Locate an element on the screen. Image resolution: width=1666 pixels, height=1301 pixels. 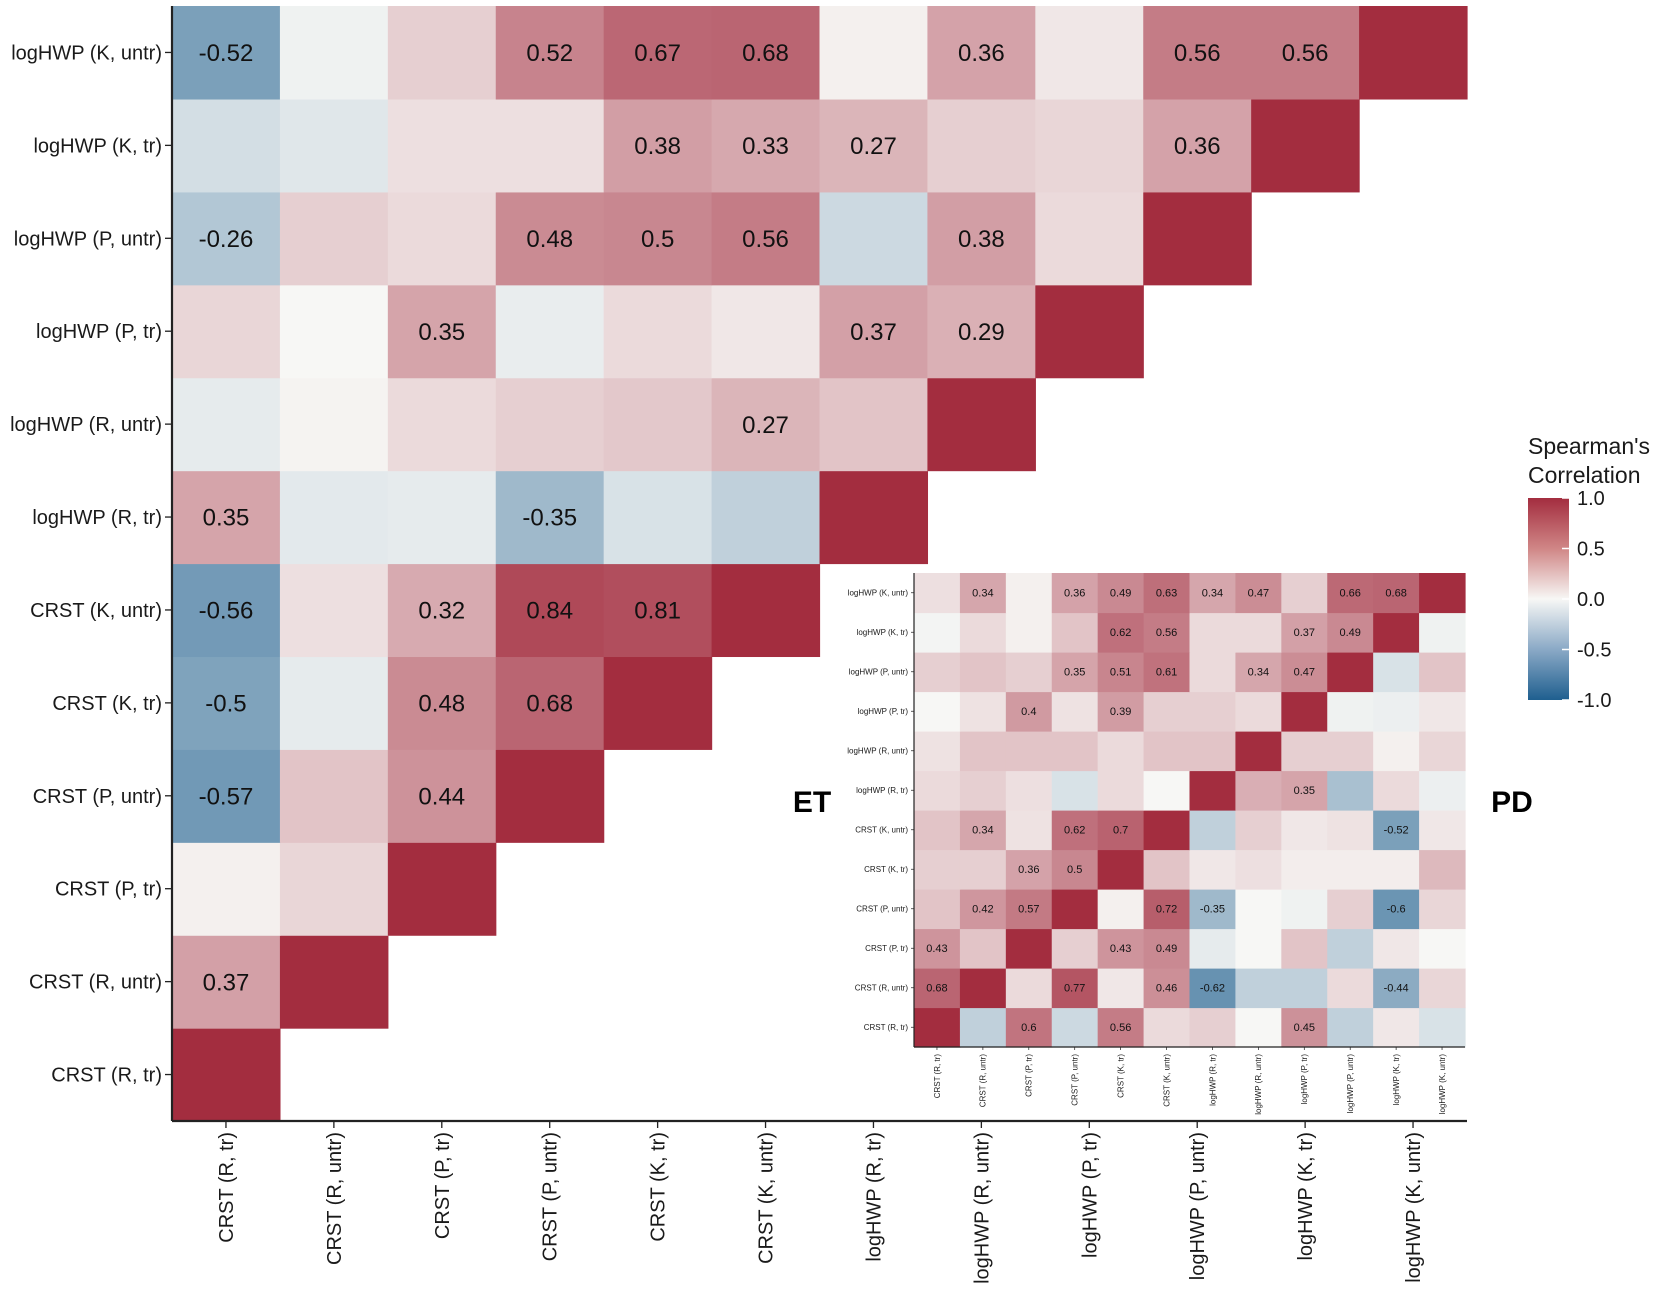
pd-cell-value: -0.52 is located at coordinates (1396, 831).